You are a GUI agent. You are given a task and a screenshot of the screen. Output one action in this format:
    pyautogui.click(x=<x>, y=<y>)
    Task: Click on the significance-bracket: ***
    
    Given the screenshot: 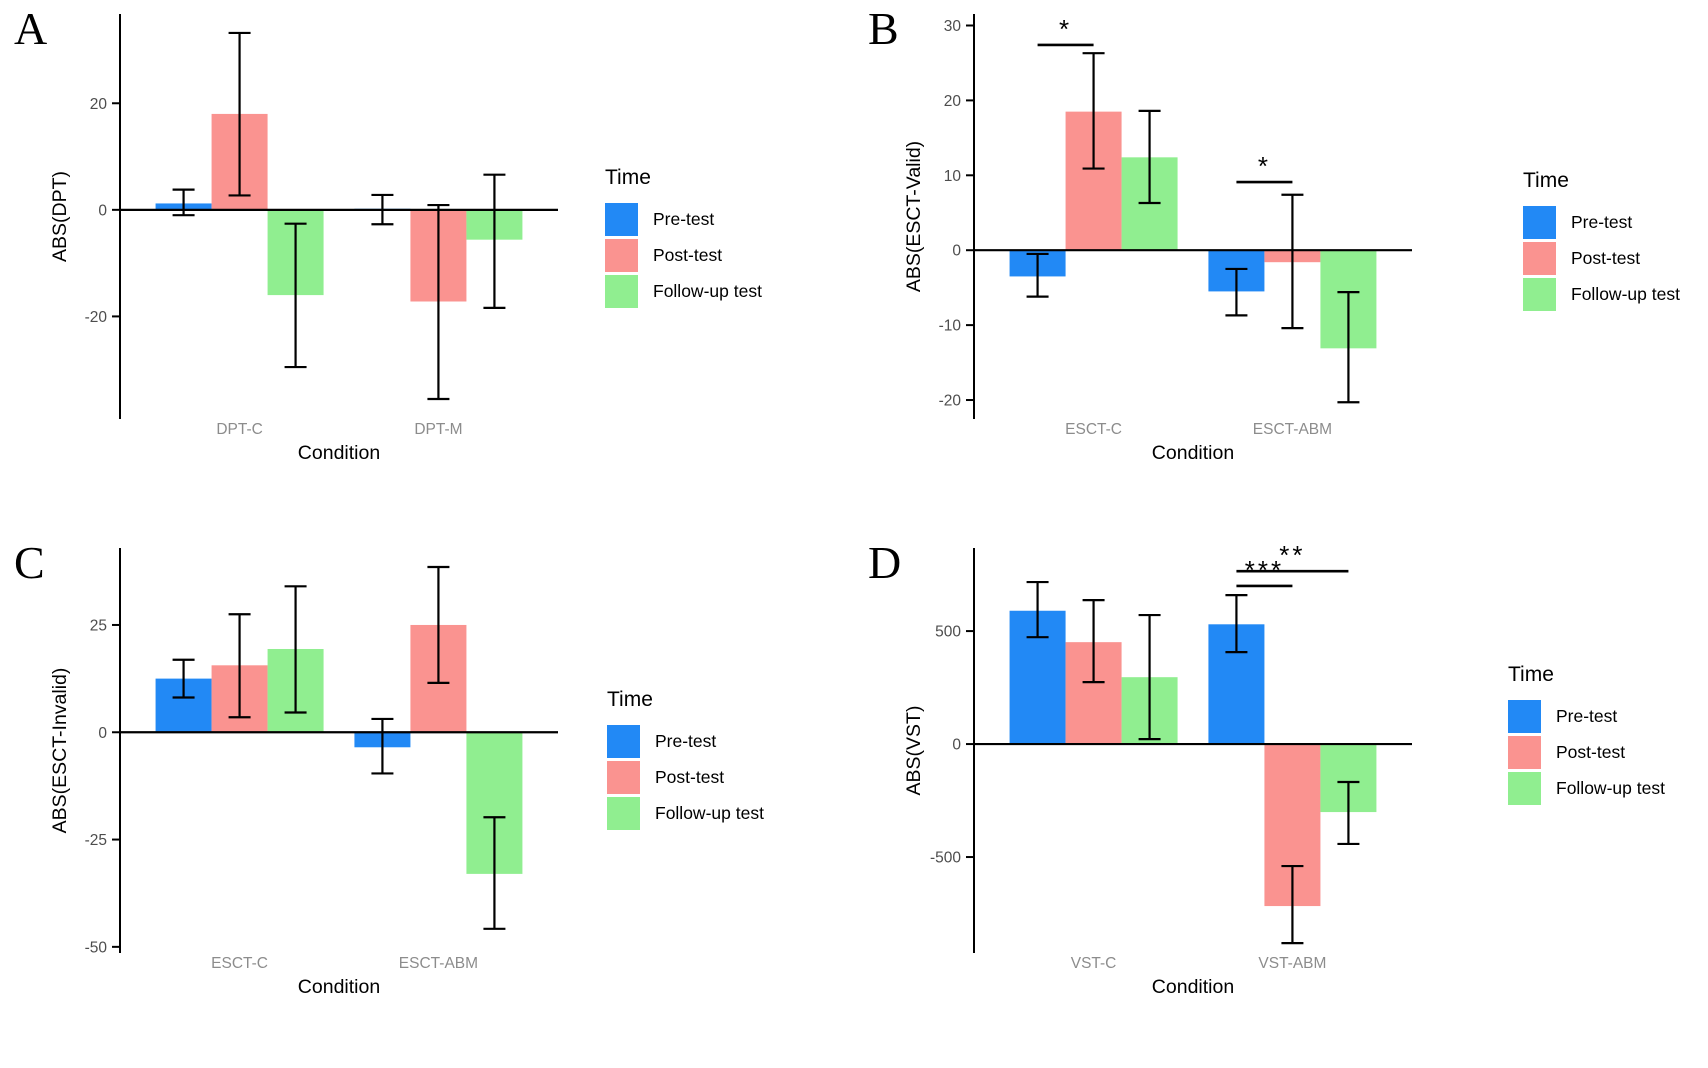 What is the action you would take?
    pyautogui.click(x=1264, y=571)
    